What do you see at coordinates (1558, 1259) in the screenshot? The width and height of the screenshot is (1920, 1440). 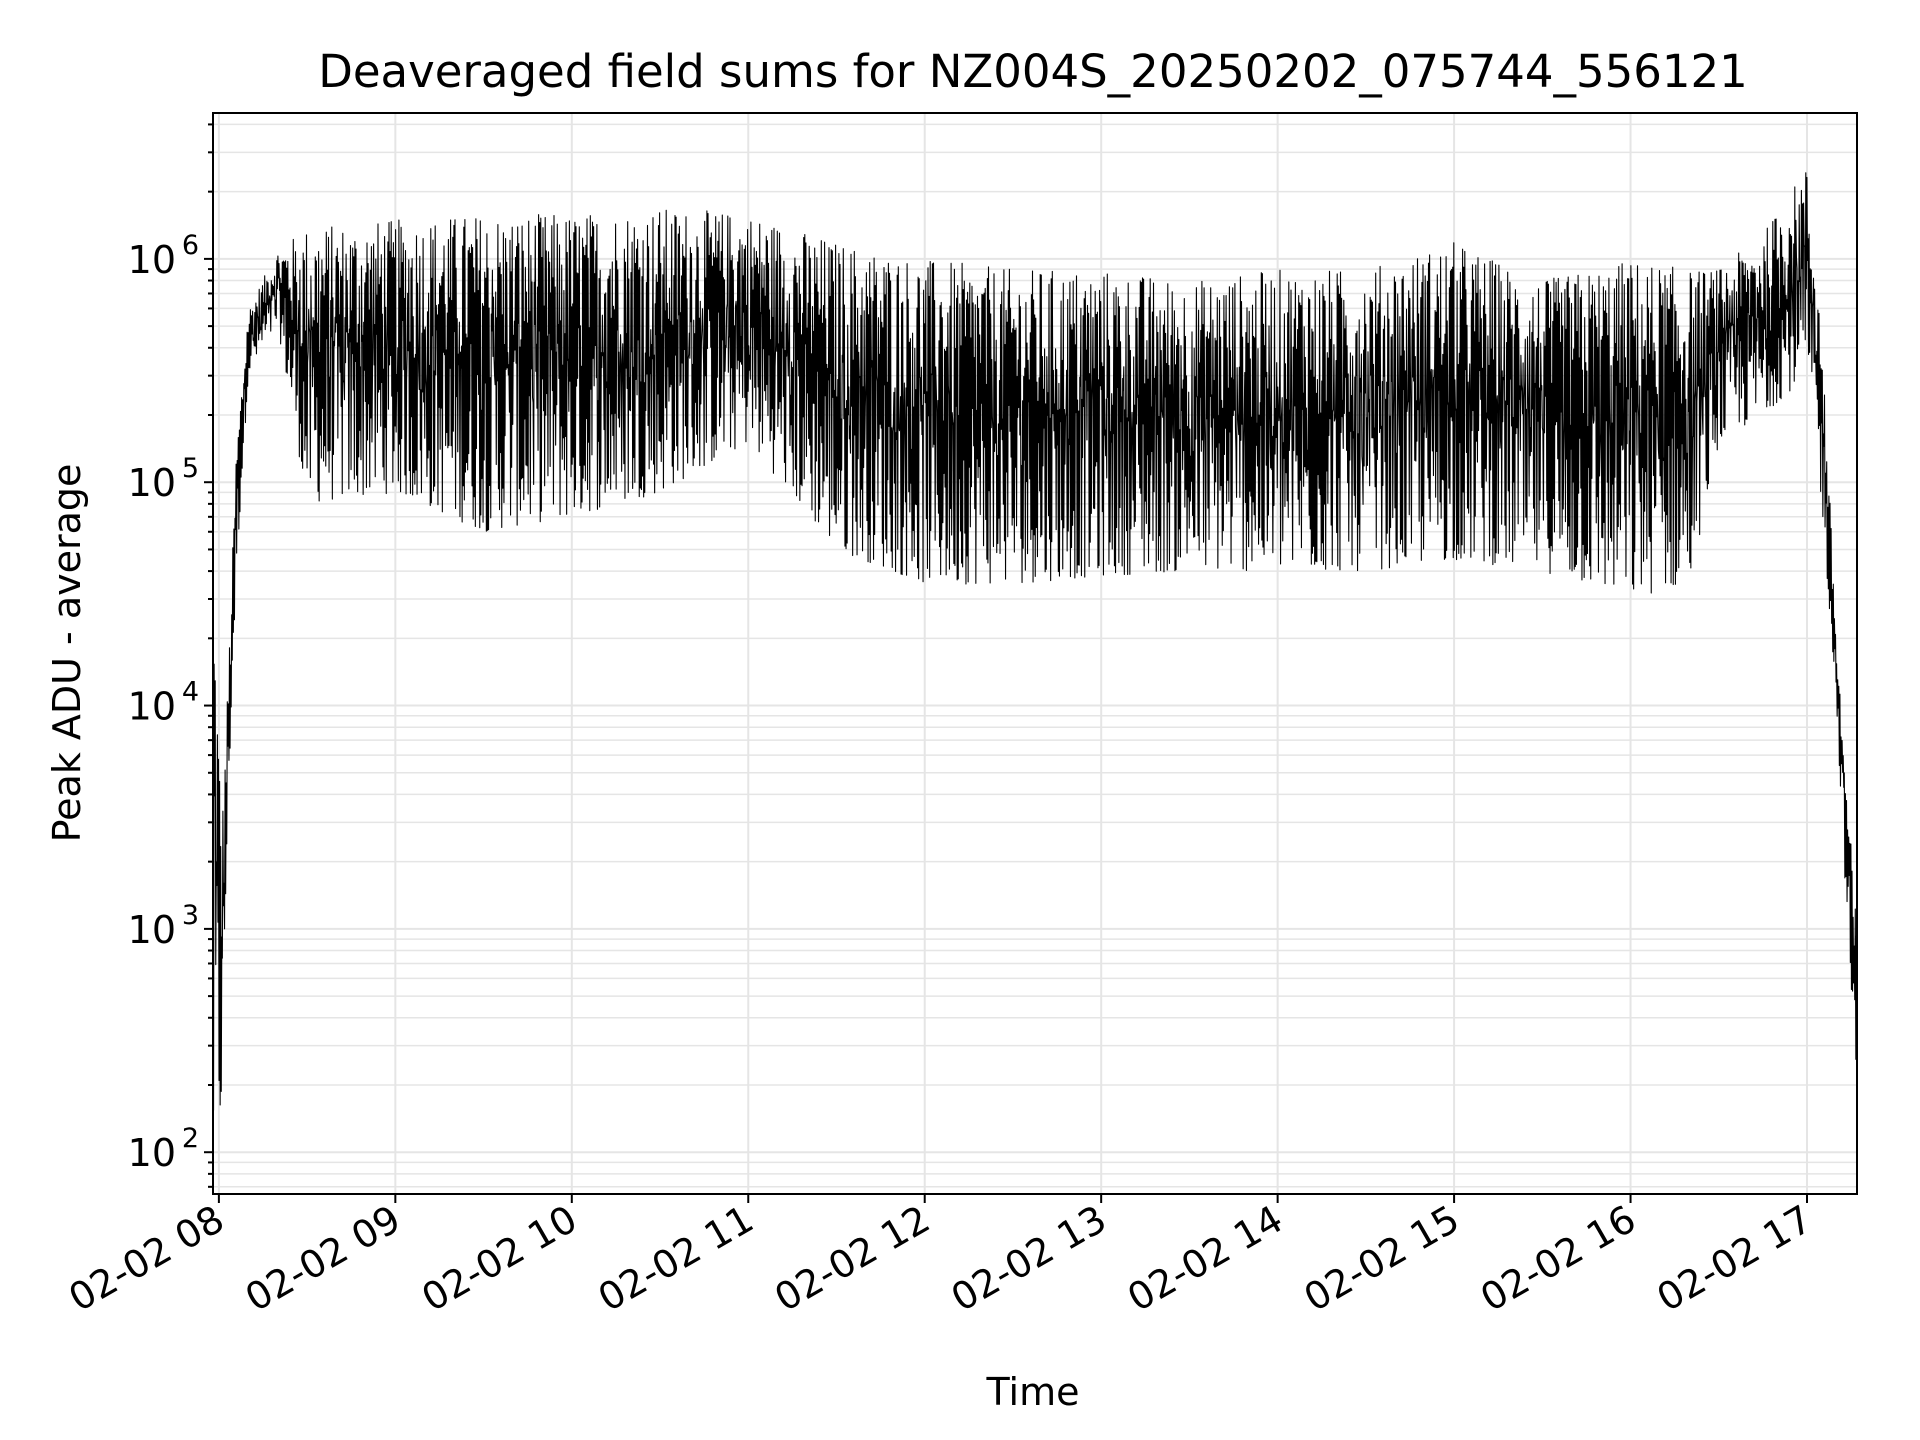 I see `x-tick-label: 02-02 16` at bounding box center [1558, 1259].